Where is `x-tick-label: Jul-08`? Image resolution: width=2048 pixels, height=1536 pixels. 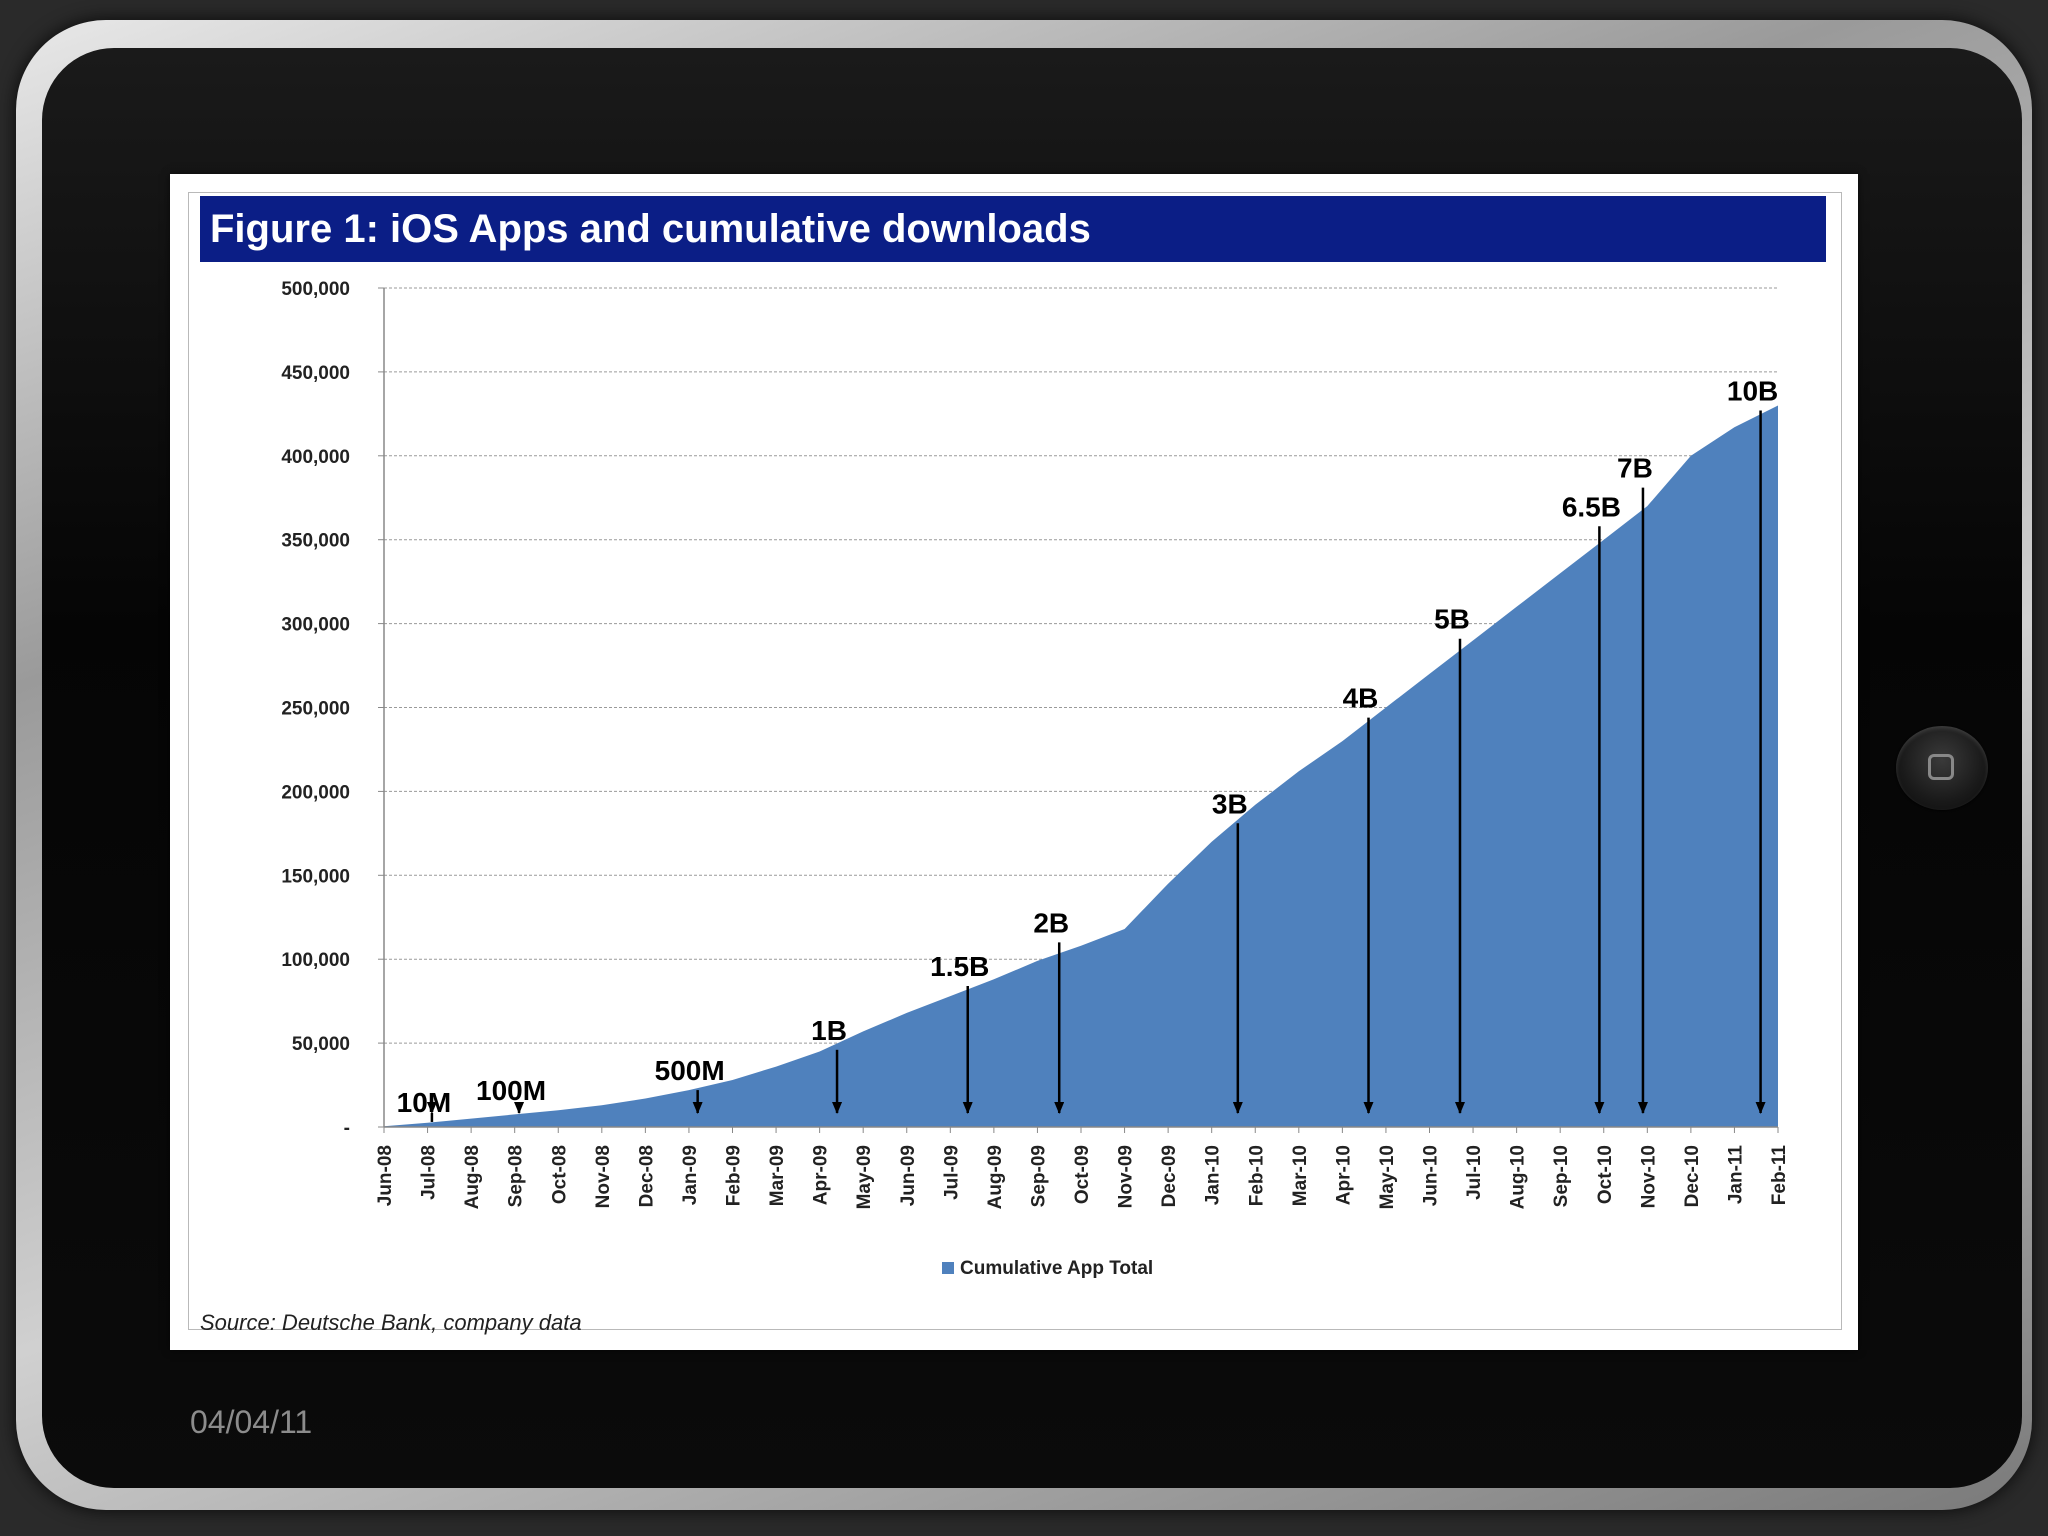
x-tick-label: Jul-08 is located at coordinates (429, 1172).